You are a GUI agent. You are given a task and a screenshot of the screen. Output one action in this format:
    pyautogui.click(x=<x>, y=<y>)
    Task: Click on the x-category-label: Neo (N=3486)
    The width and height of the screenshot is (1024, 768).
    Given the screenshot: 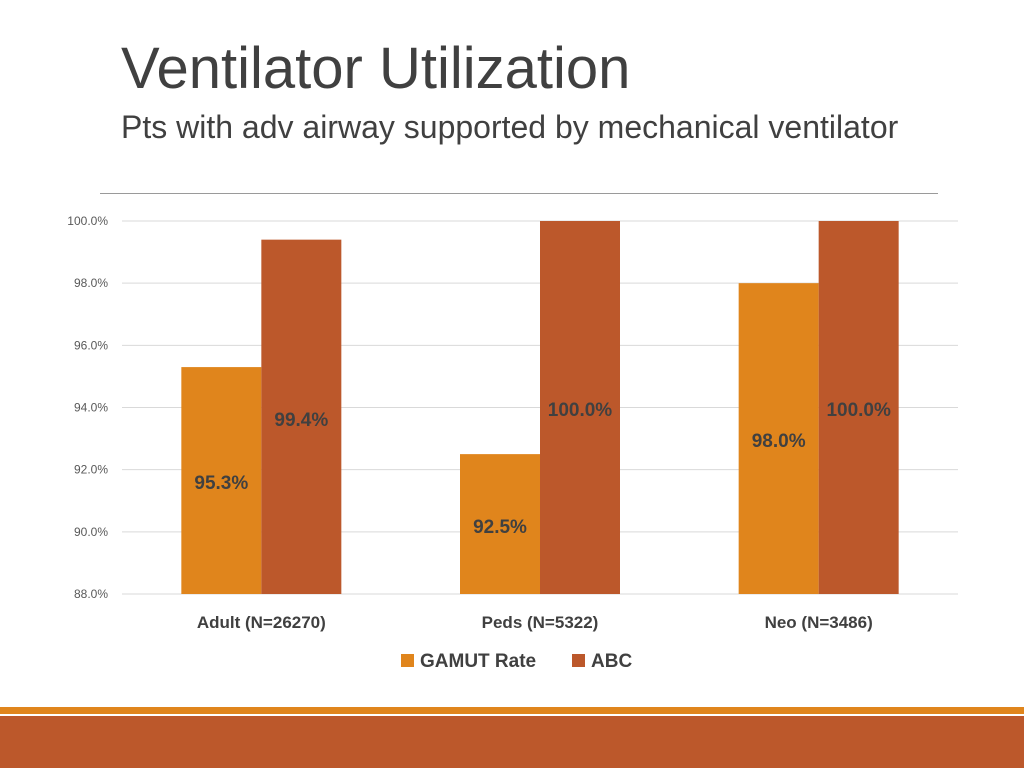 What is the action you would take?
    pyautogui.click(x=819, y=622)
    